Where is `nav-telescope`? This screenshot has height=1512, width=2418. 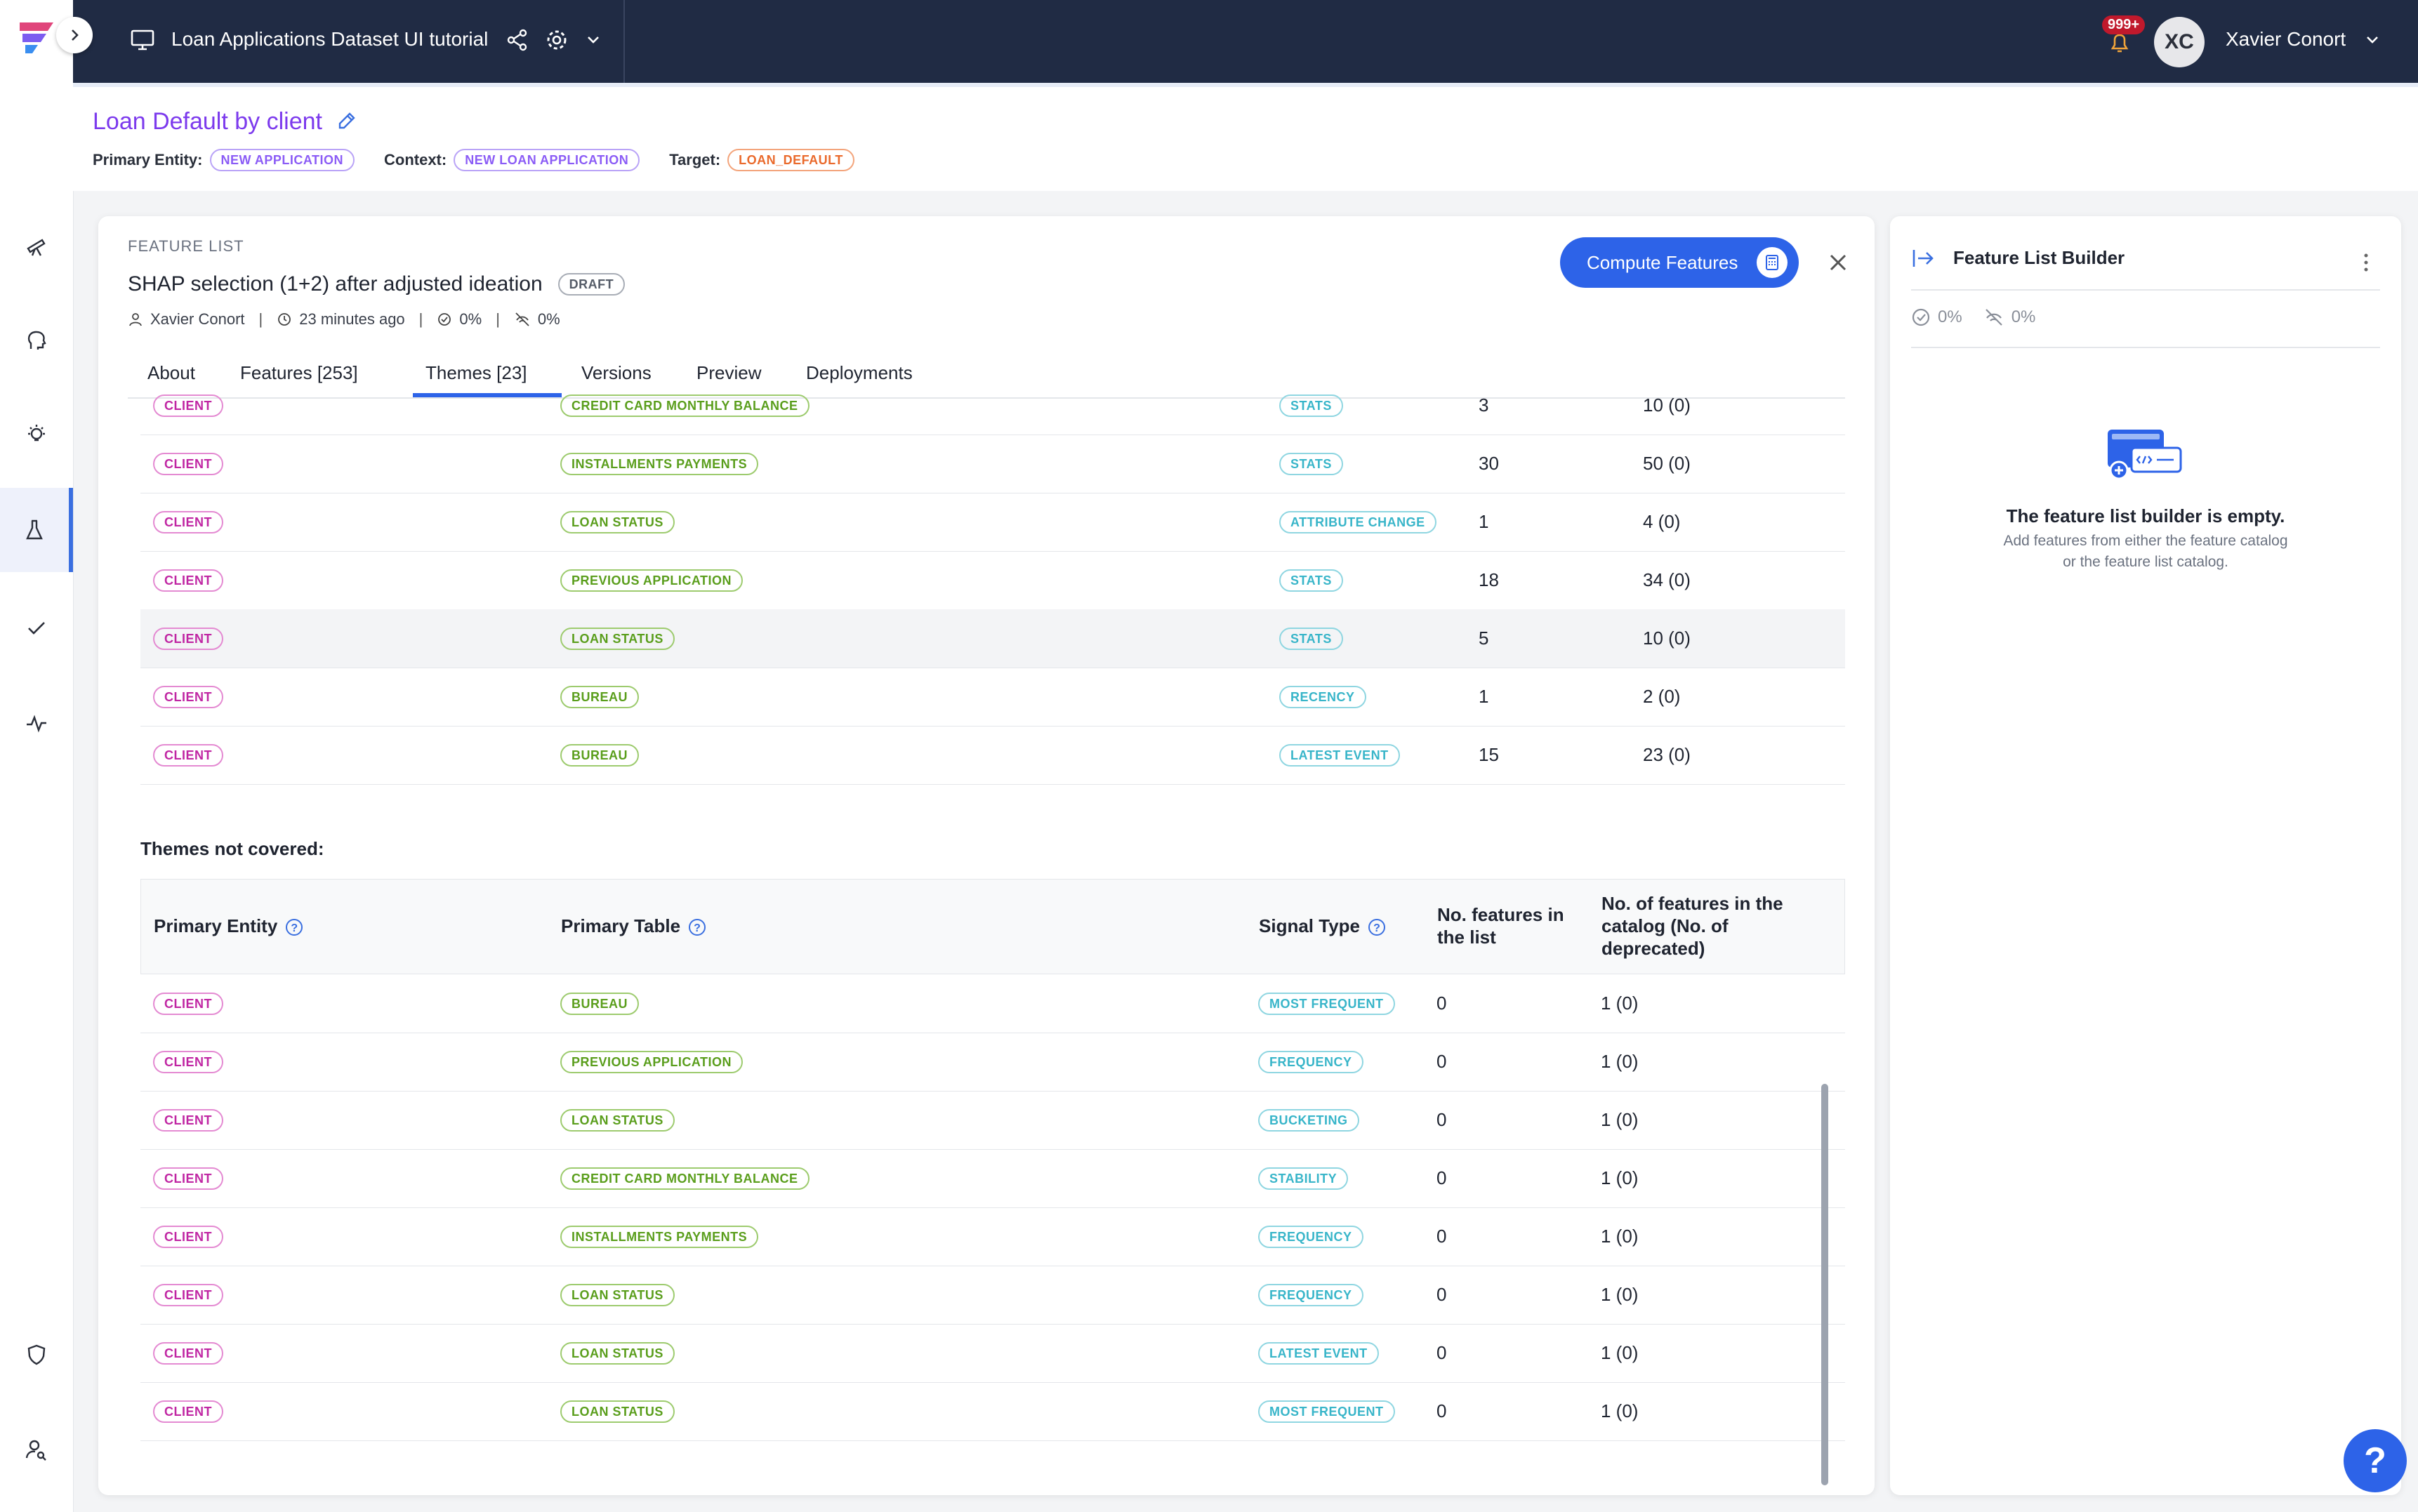
nav-telescope is located at coordinates (36, 246).